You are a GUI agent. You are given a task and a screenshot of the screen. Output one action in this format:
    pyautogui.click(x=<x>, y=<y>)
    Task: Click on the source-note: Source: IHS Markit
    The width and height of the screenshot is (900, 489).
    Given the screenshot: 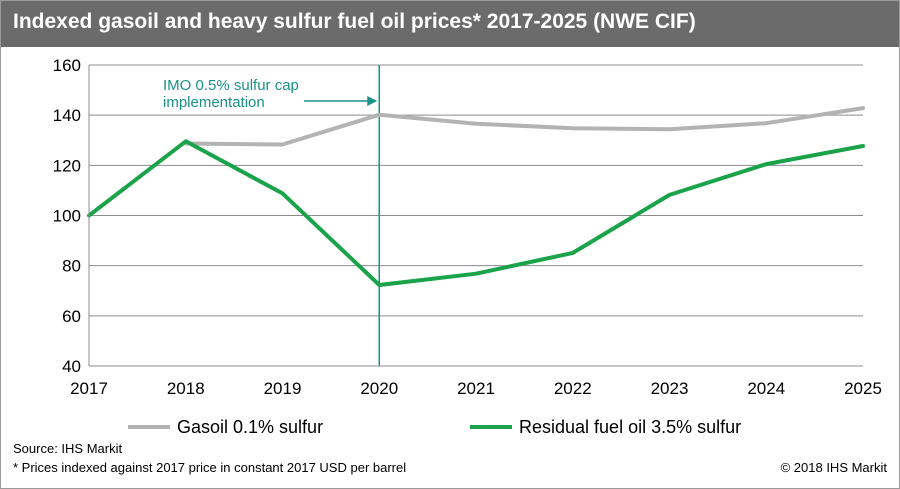 What is the action you would take?
    pyautogui.click(x=68, y=448)
    